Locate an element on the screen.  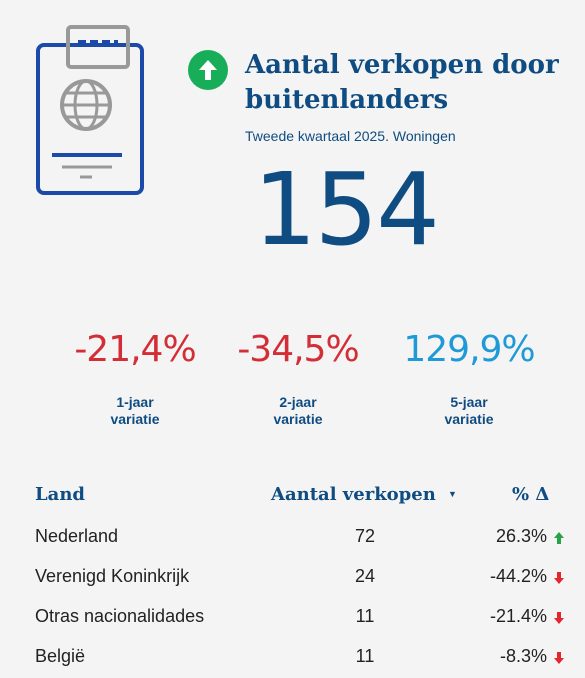
table-row: België 11 -8.3% is located at coordinates (292, 658).